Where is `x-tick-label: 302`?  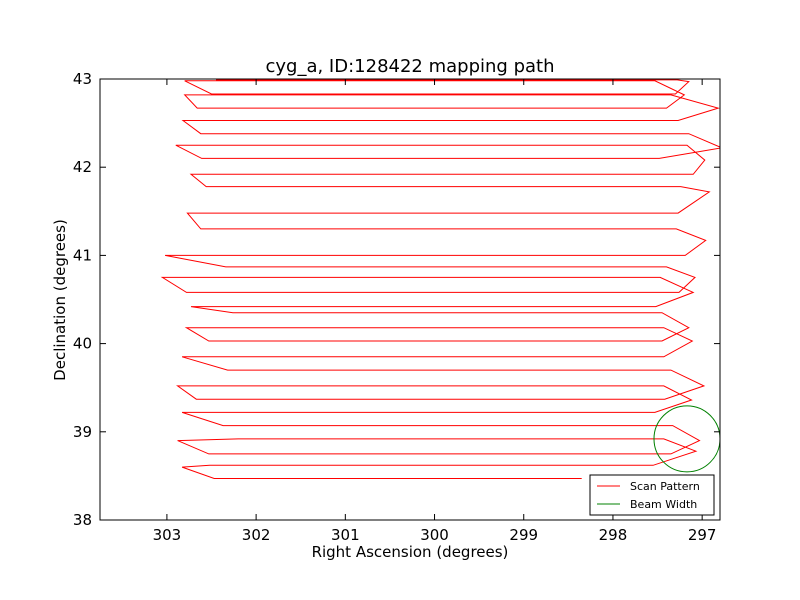 x-tick-label: 302 is located at coordinates (256, 535).